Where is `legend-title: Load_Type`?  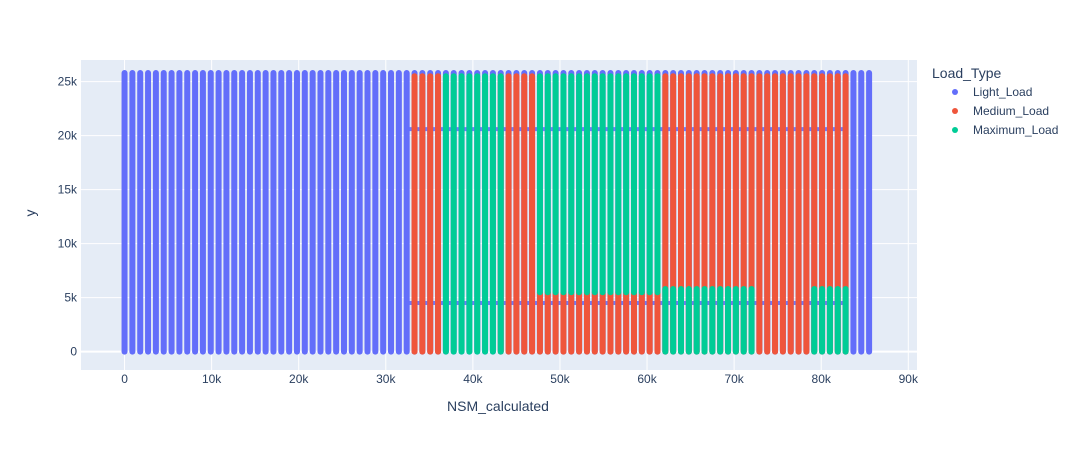 legend-title: Load_Type is located at coordinates (966, 73).